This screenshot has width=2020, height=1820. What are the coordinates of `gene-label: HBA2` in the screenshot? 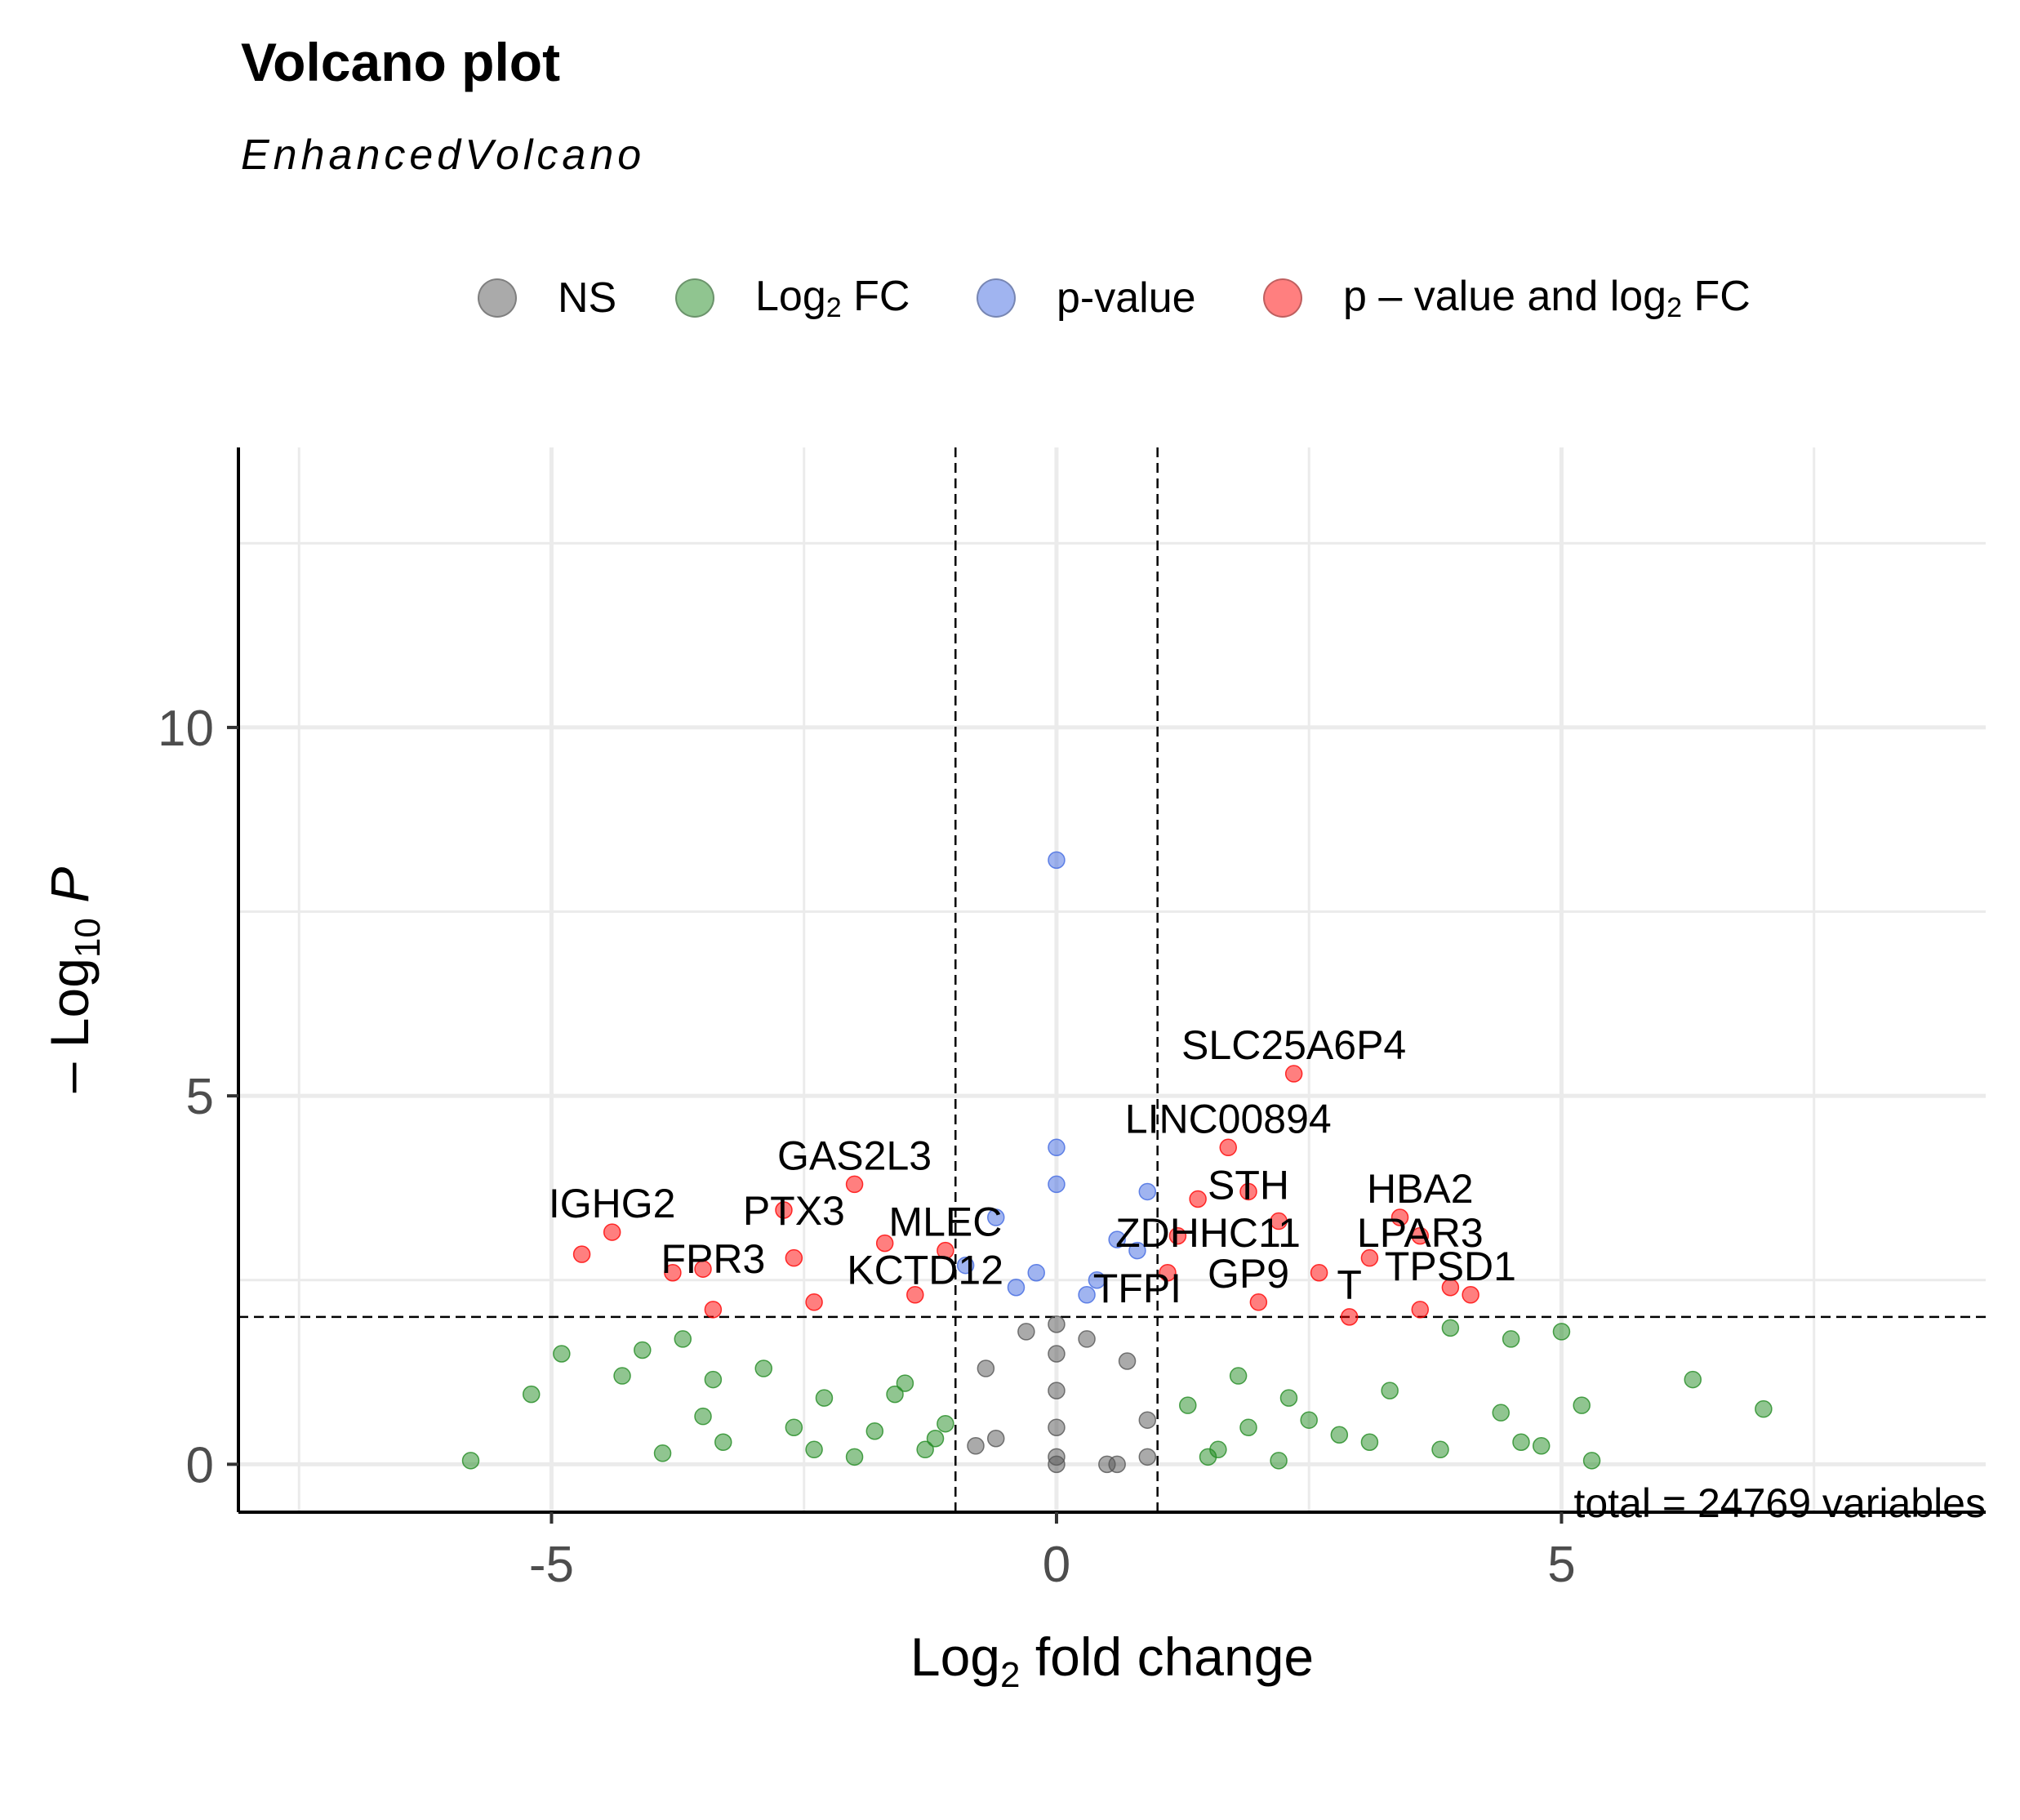 It's located at (1420, 1189).